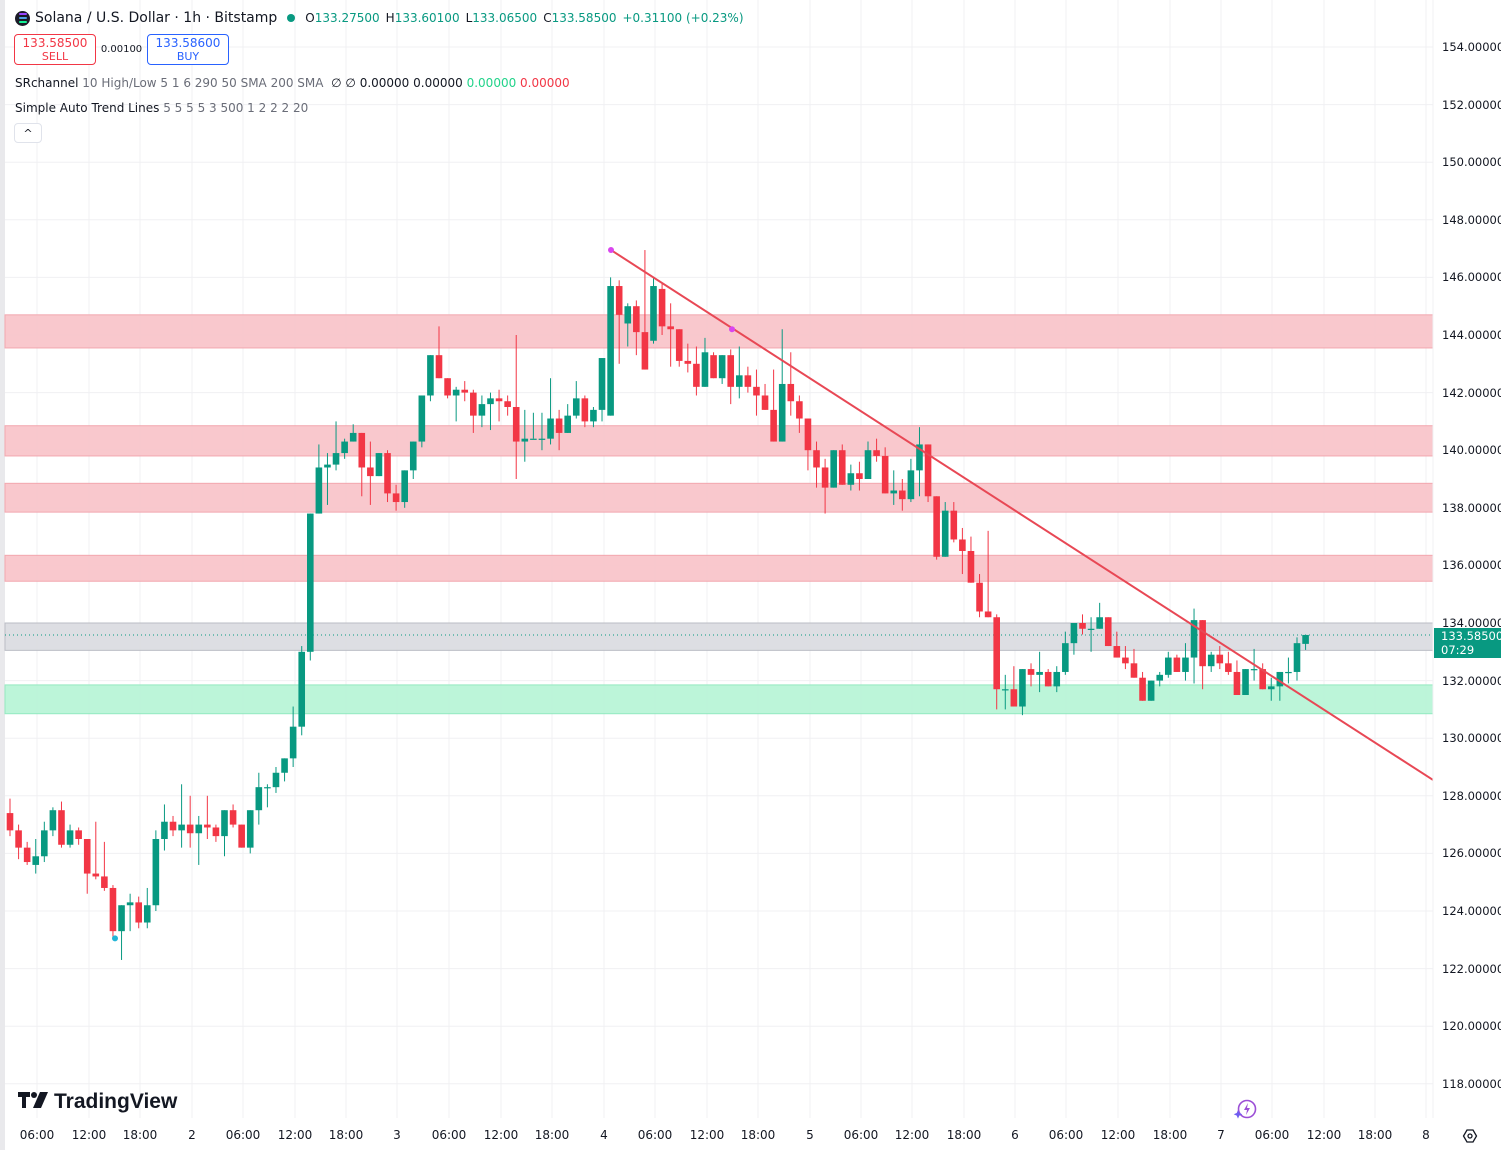 Image resolution: width=1501 pixels, height=1150 pixels. Describe the element at coordinates (1471, 738) in the screenshot. I see `price-tick-label: 130.00000` at that location.